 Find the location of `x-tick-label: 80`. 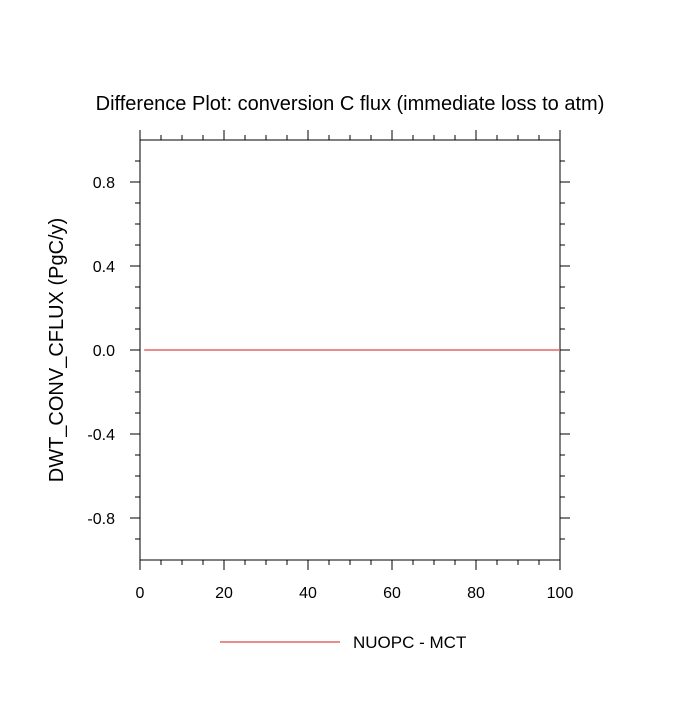

x-tick-label: 80 is located at coordinates (476, 593).